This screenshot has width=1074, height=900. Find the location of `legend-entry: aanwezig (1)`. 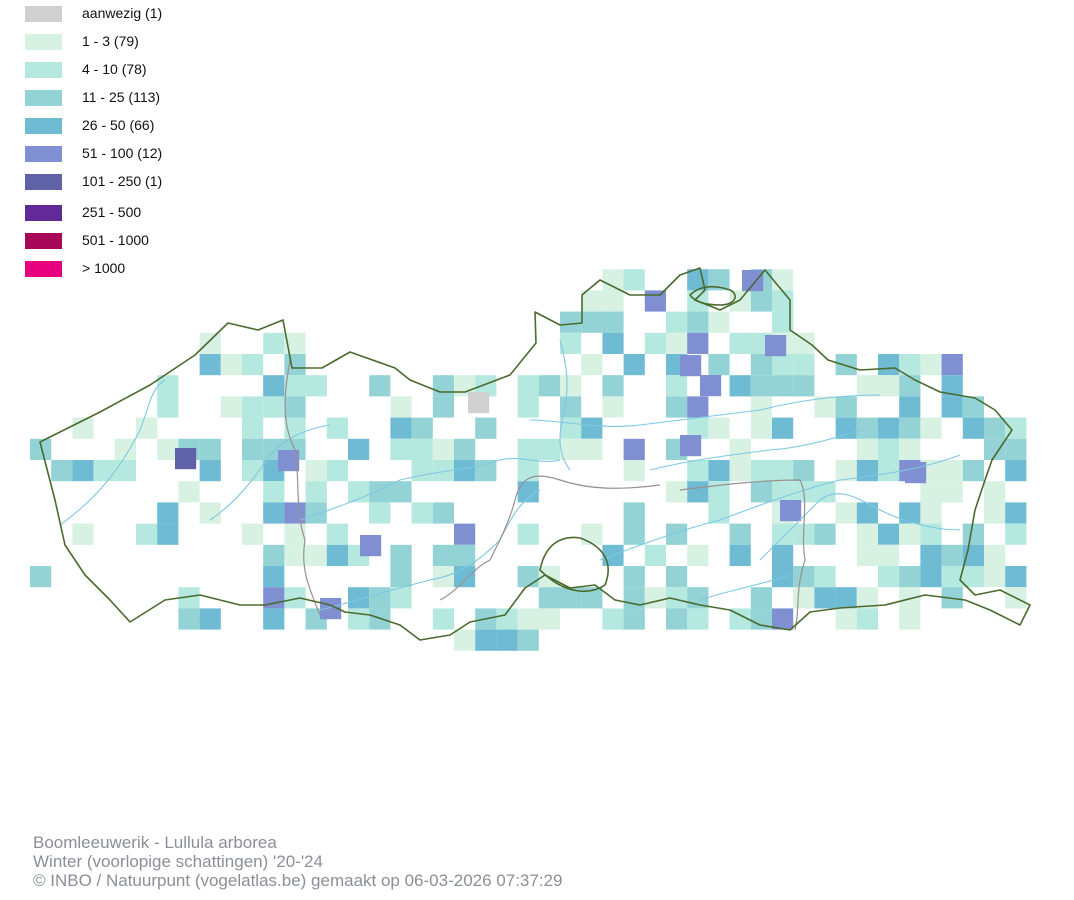

legend-entry: aanwezig (1) is located at coordinates (175, 14).